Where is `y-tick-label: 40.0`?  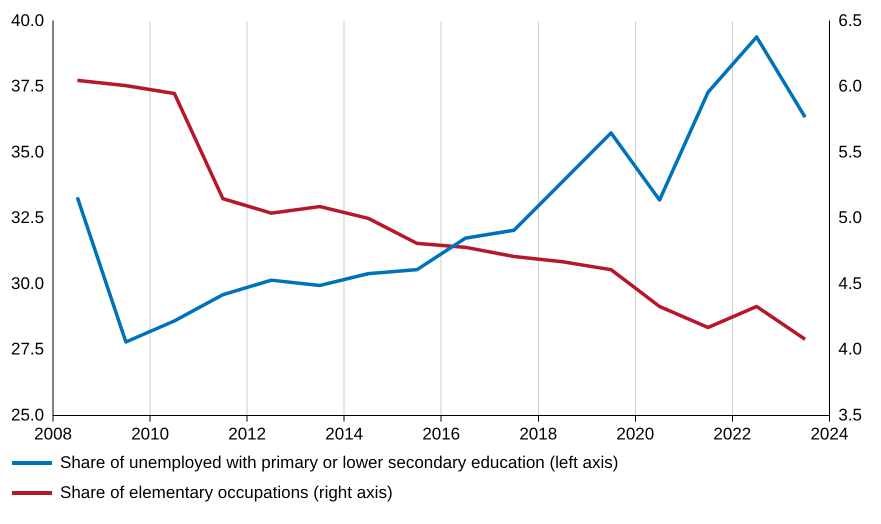 y-tick-label: 40.0 is located at coordinates (27, 20).